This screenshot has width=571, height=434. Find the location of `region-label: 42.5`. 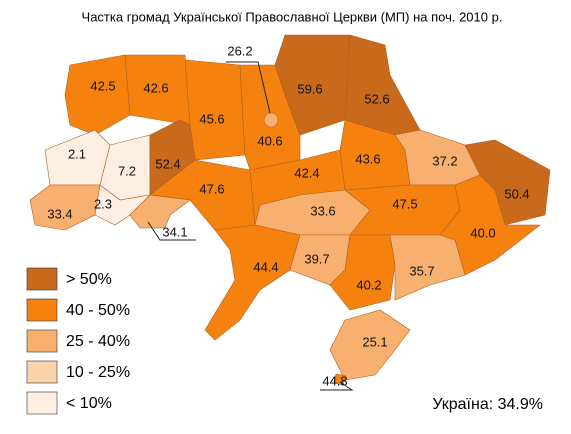

region-label: 42.5 is located at coordinates (102, 85).